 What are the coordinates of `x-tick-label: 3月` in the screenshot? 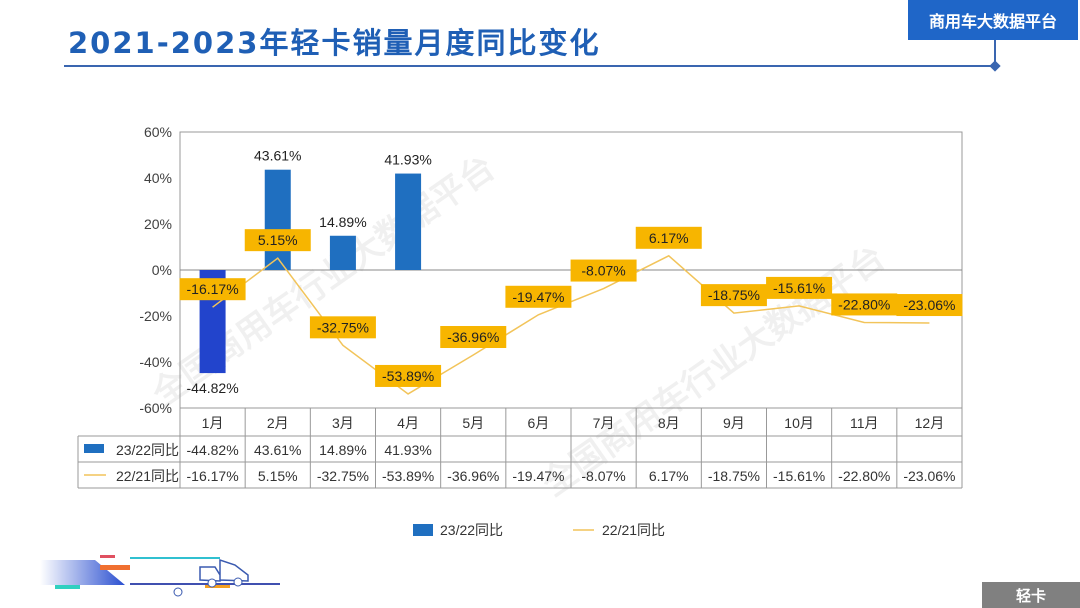 It's located at (343, 423).